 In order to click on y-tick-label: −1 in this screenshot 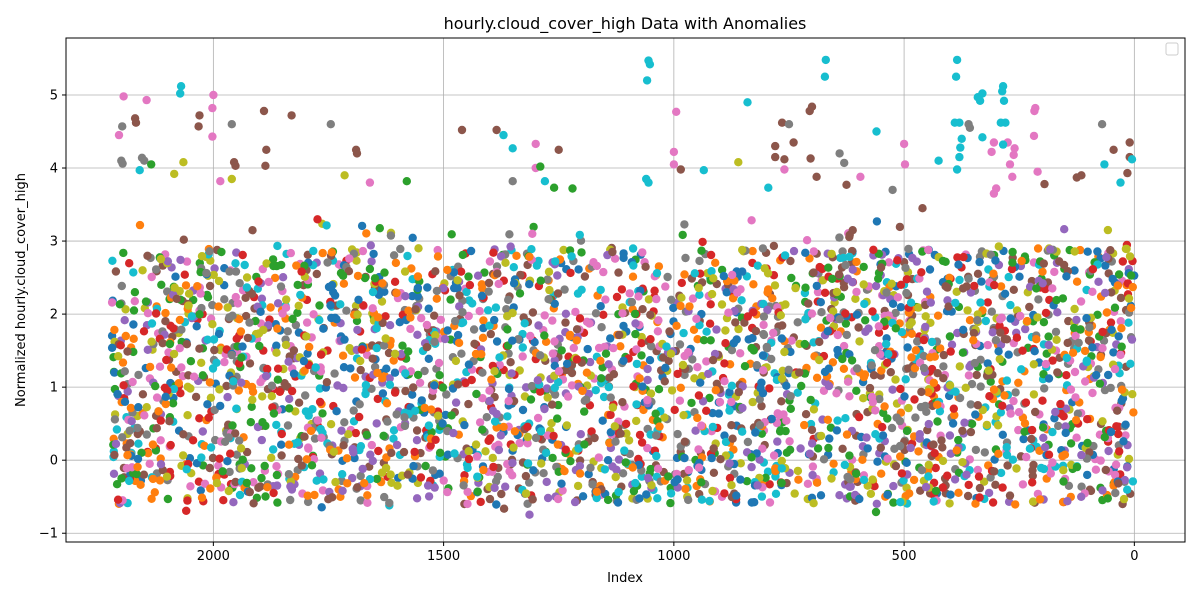, I will do `click(48, 534)`.